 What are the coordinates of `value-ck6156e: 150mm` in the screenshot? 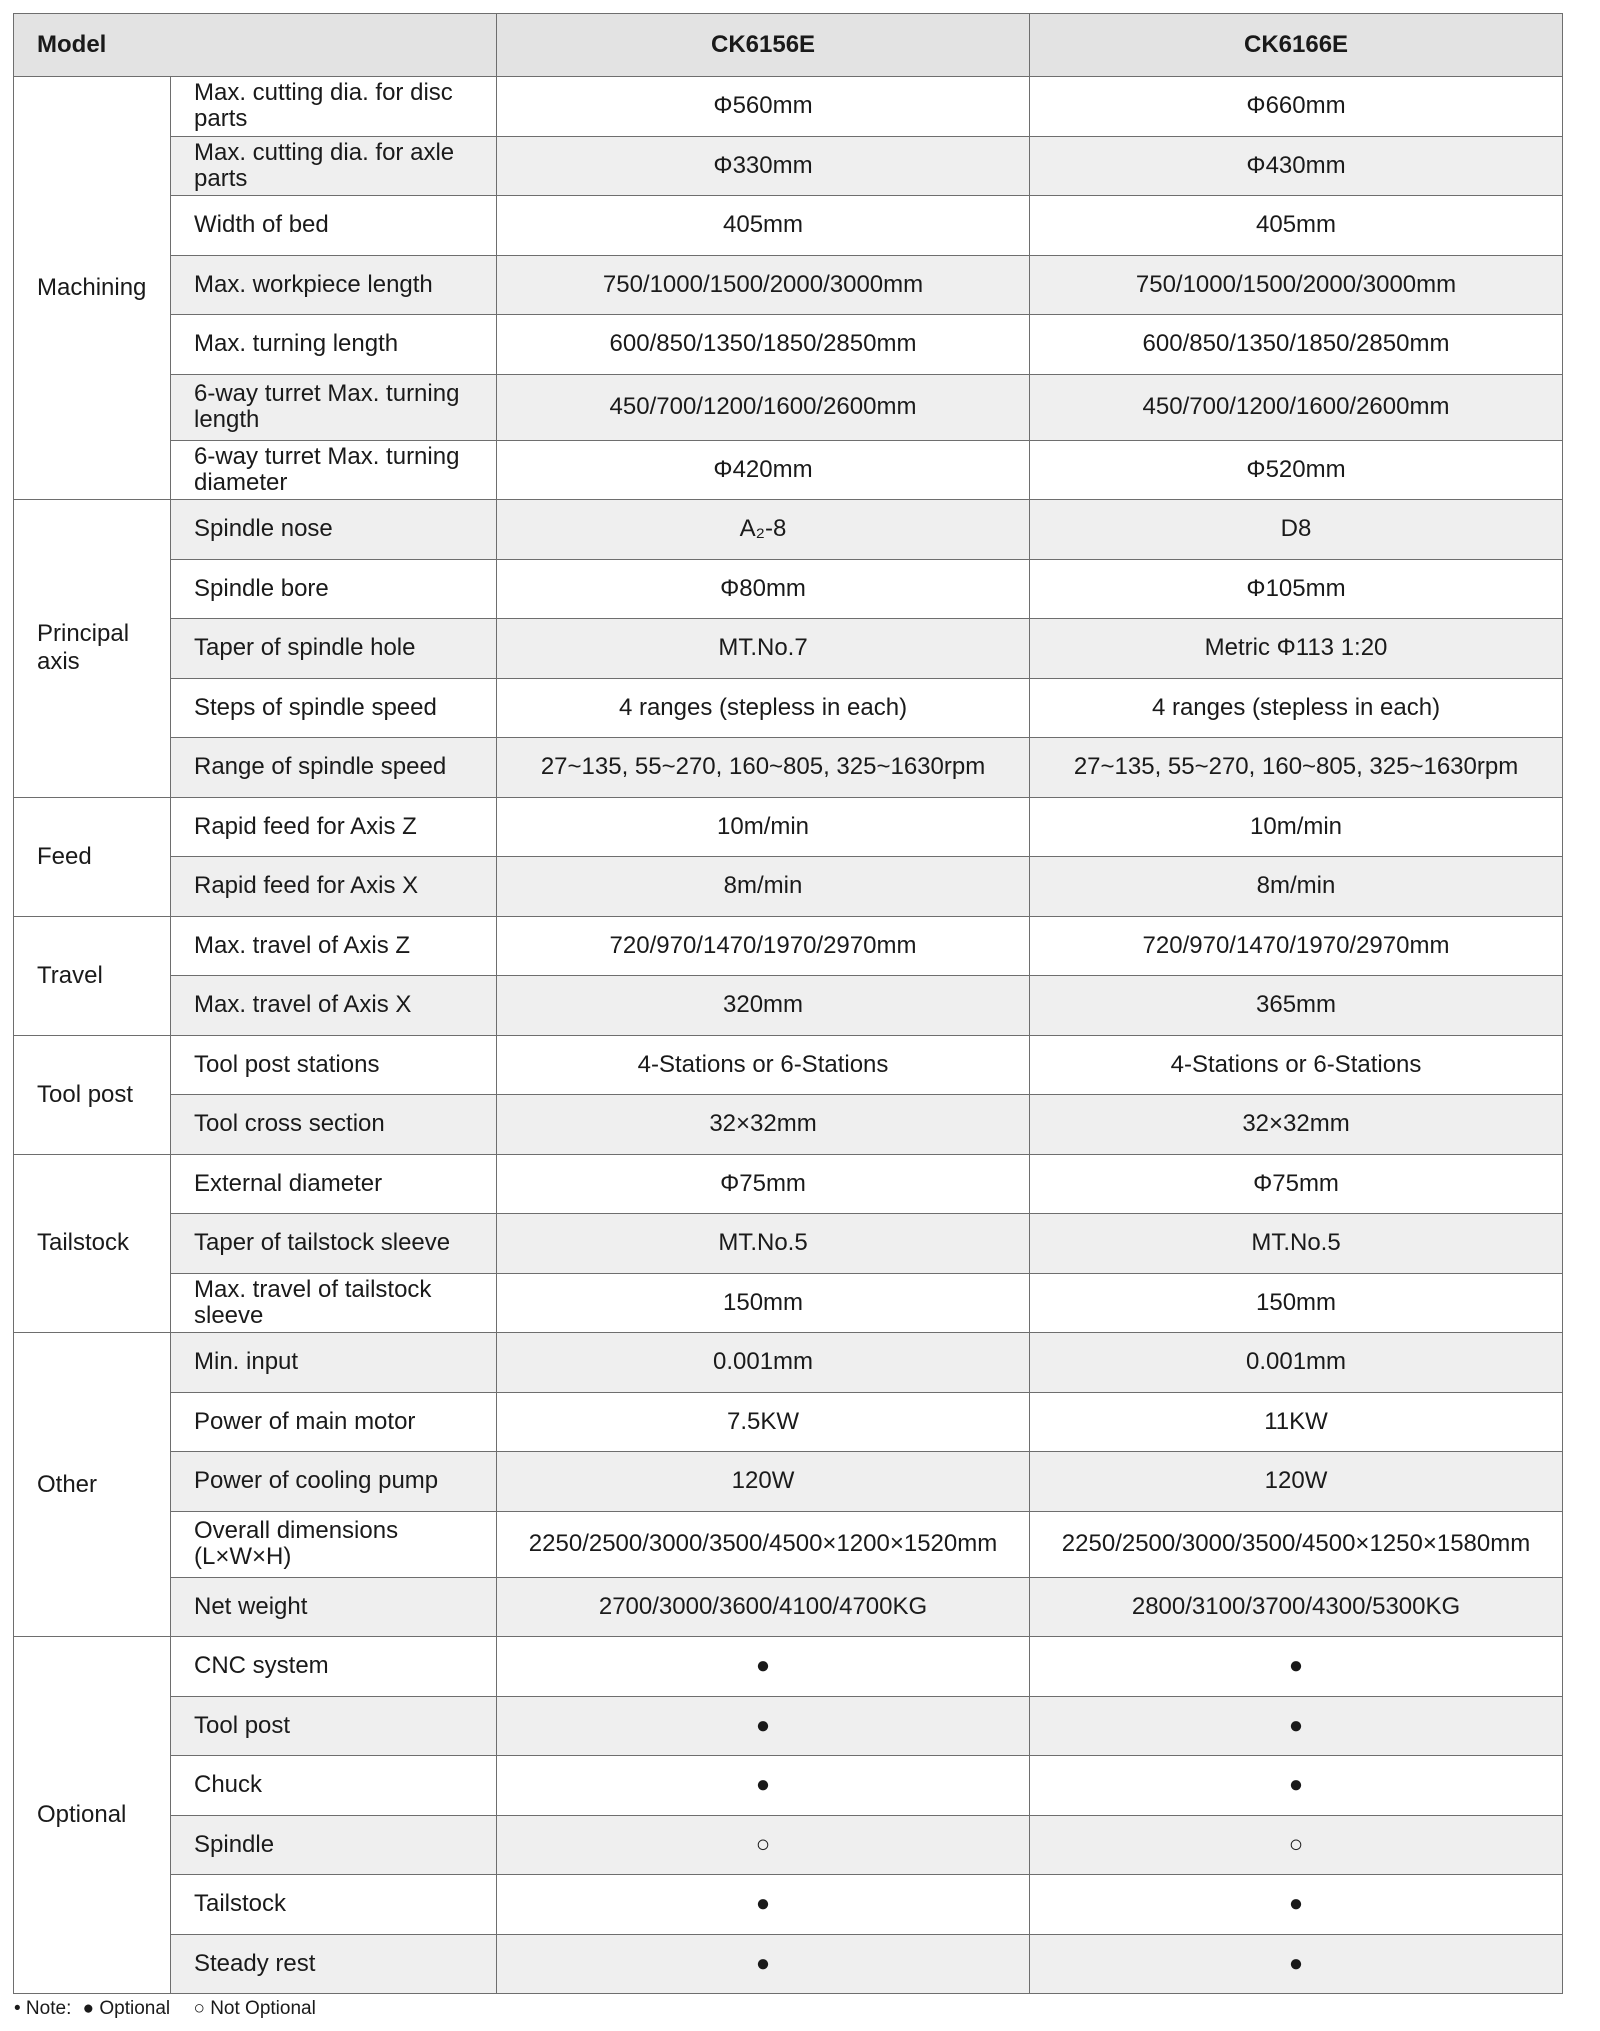 It's located at (763, 1302).